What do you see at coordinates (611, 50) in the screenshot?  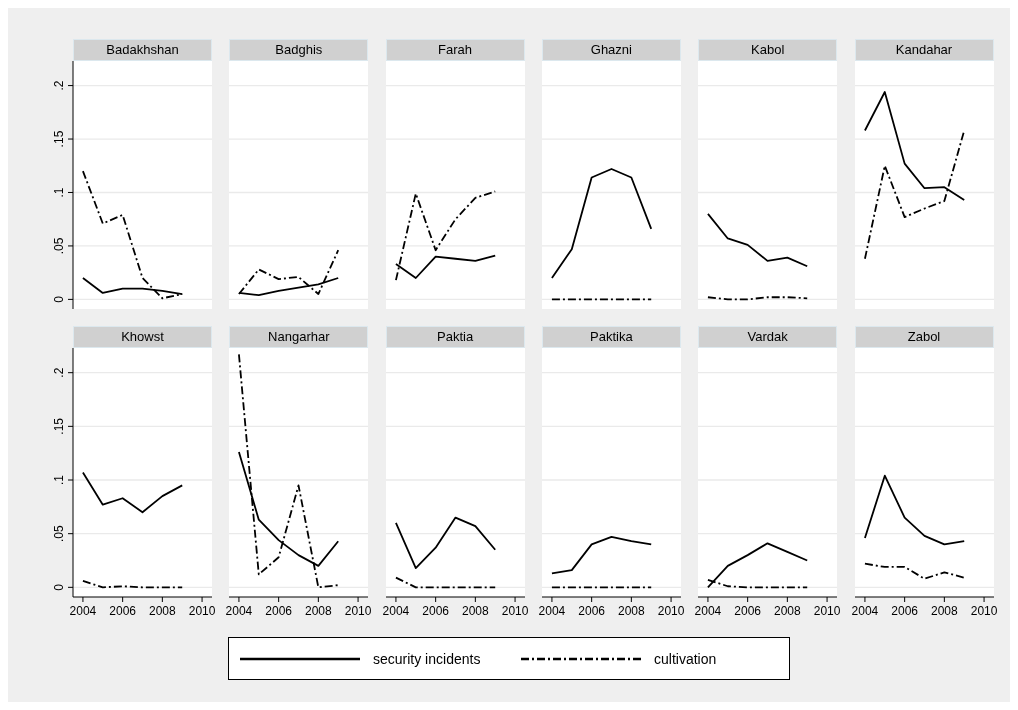 I see `chart-title: Ghazni` at bounding box center [611, 50].